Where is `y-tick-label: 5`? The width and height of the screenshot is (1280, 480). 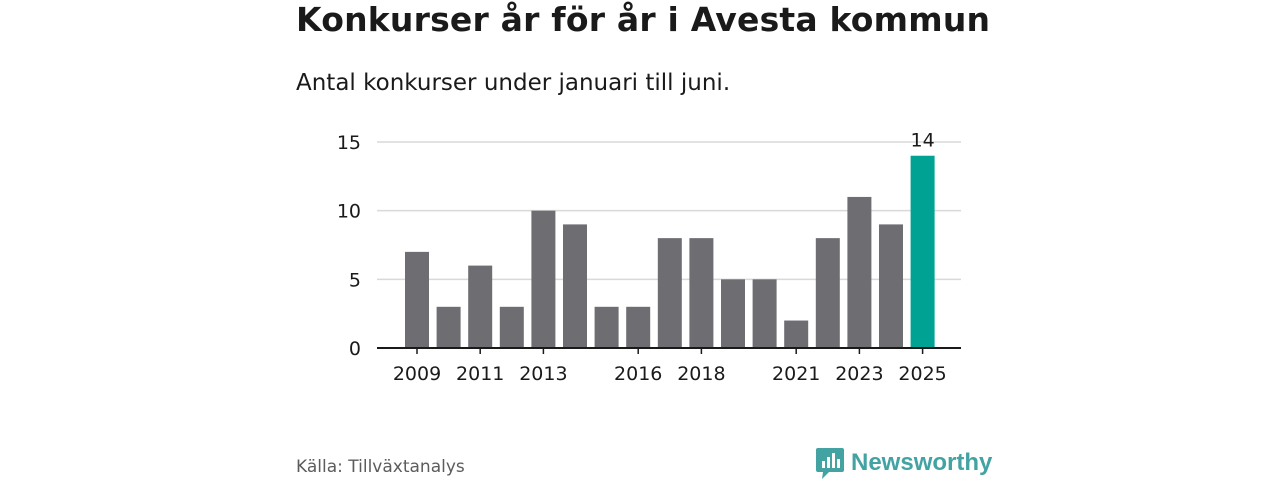 y-tick-label: 5 is located at coordinates (355, 280).